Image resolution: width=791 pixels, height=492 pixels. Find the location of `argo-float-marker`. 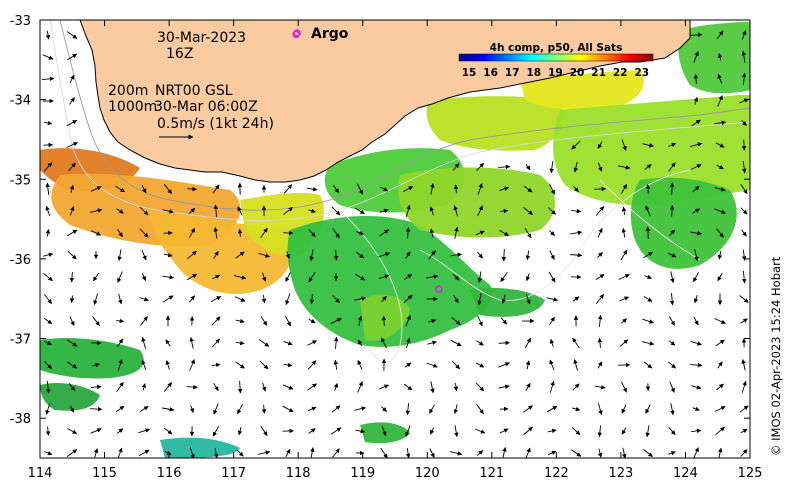

argo-float-marker is located at coordinates (439, 289).